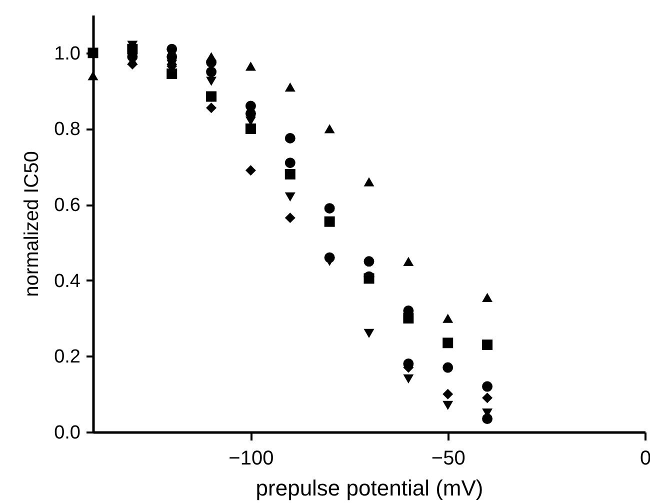  What do you see at coordinates (448, 459) in the screenshot?
I see `x-tick-label: −50` at bounding box center [448, 459].